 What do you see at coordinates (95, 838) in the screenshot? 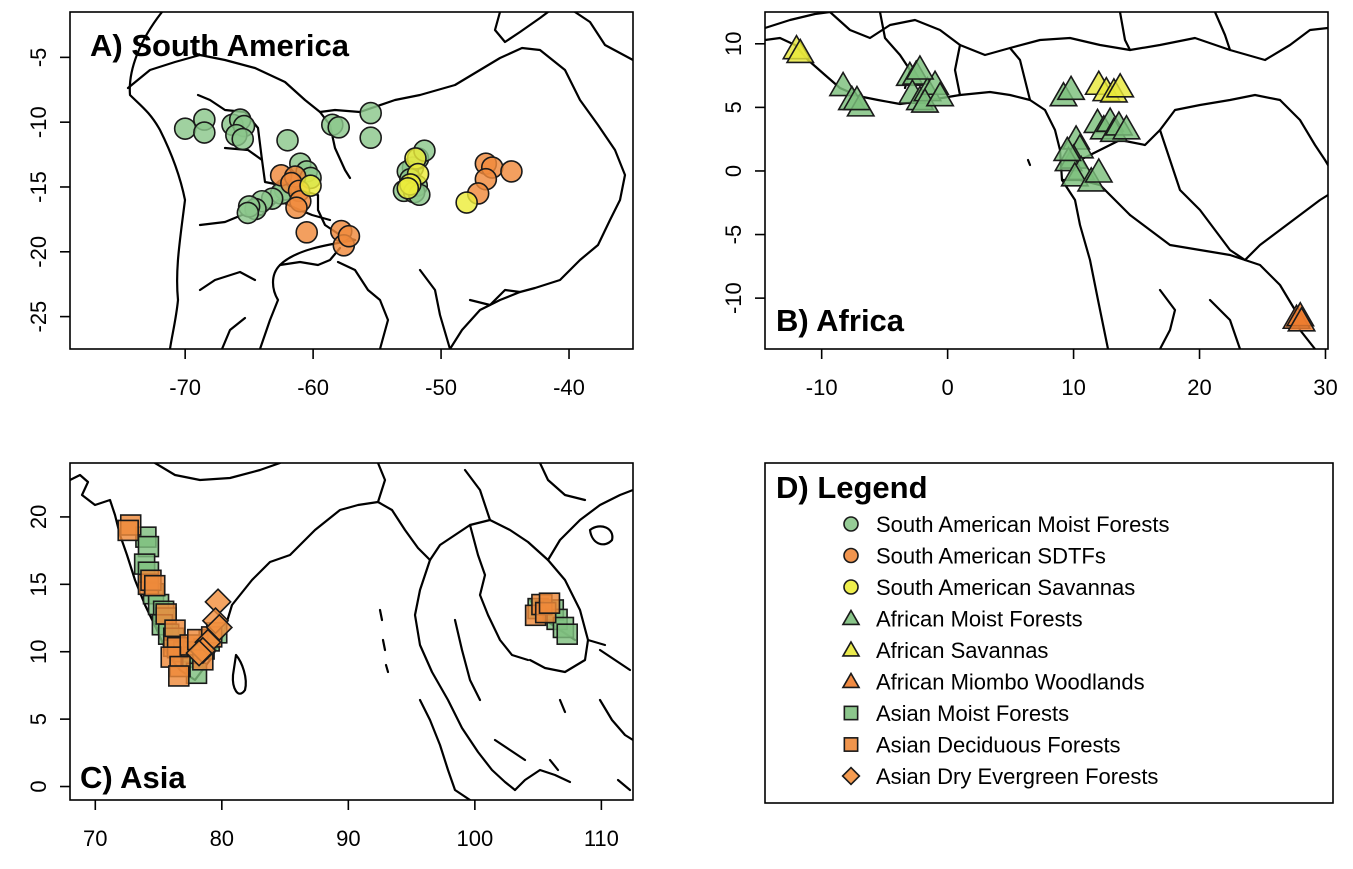
I see `asia-x-tick-label: 70` at bounding box center [95, 838].